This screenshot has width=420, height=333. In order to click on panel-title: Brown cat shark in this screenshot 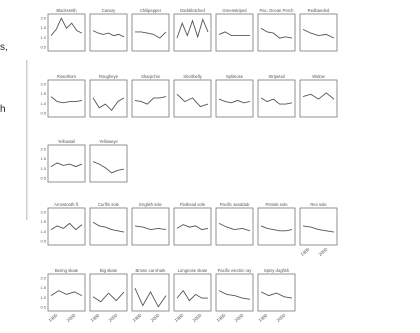, I will do `click(150, 270)`.